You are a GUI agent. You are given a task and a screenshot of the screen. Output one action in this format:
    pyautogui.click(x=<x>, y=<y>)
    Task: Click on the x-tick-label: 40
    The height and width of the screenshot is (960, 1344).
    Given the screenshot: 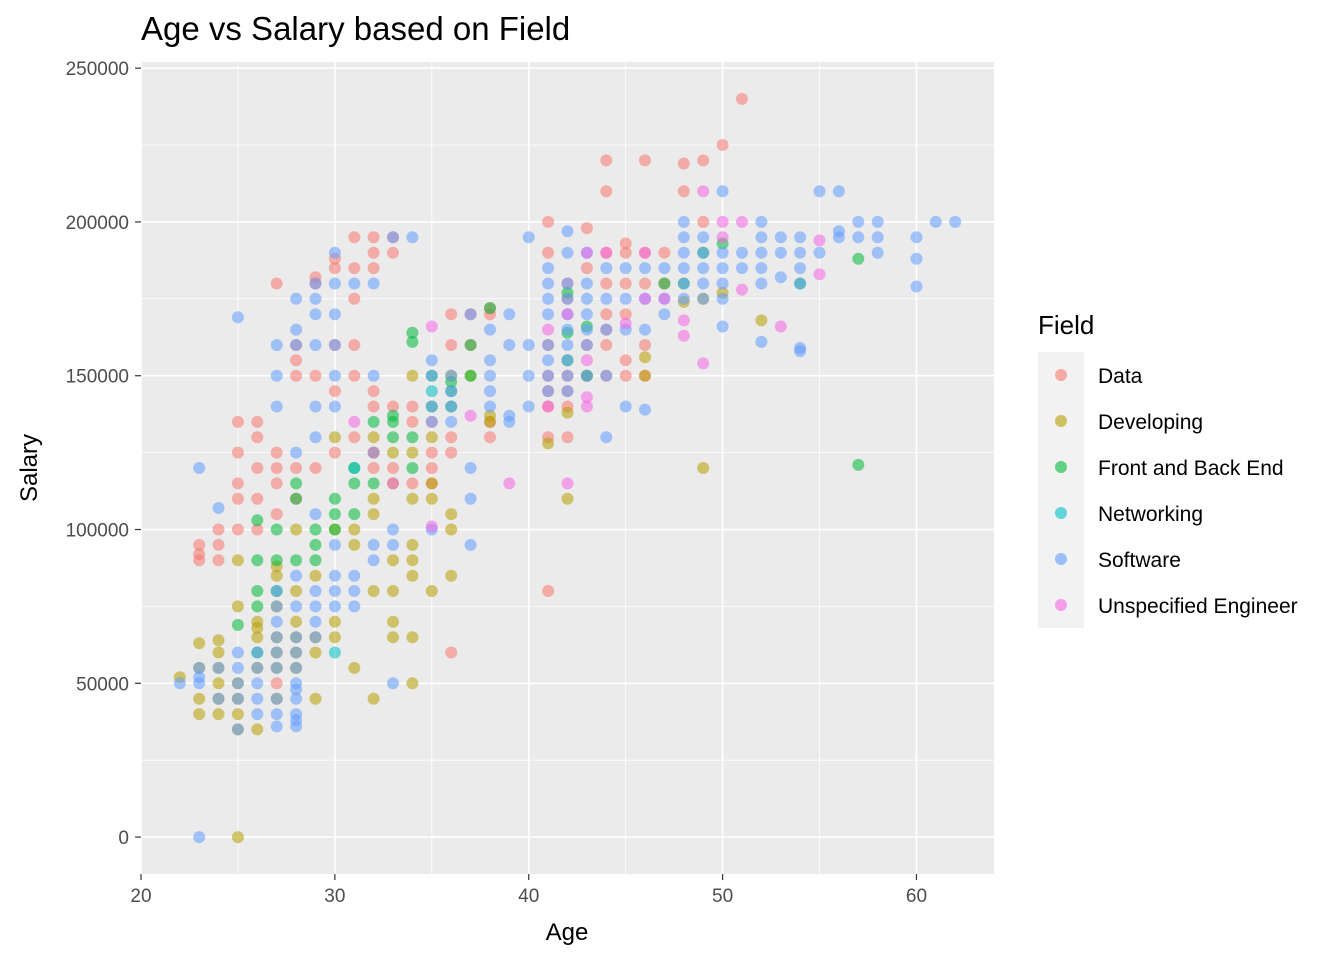 What is the action you would take?
    pyautogui.click(x=528, y=896)
    